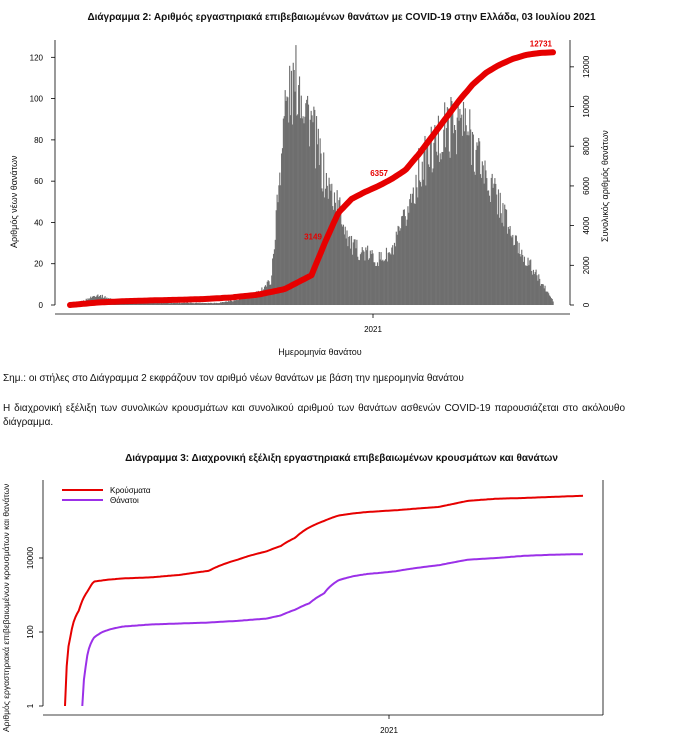  What do you see at coordinates (373, 329) in the screenshot?
I see `chart2-x-tick-label: 2021` at bounding box center [373, 329].